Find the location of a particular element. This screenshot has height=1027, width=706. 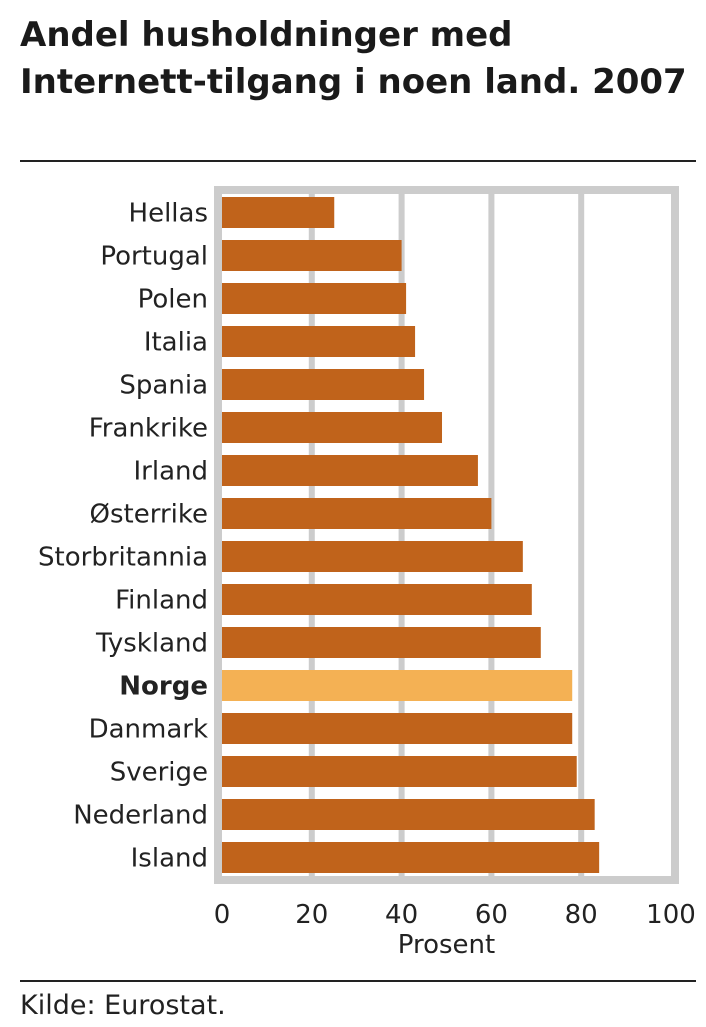

category-label-8: Storbritannia is located at coordinates (123, 558).